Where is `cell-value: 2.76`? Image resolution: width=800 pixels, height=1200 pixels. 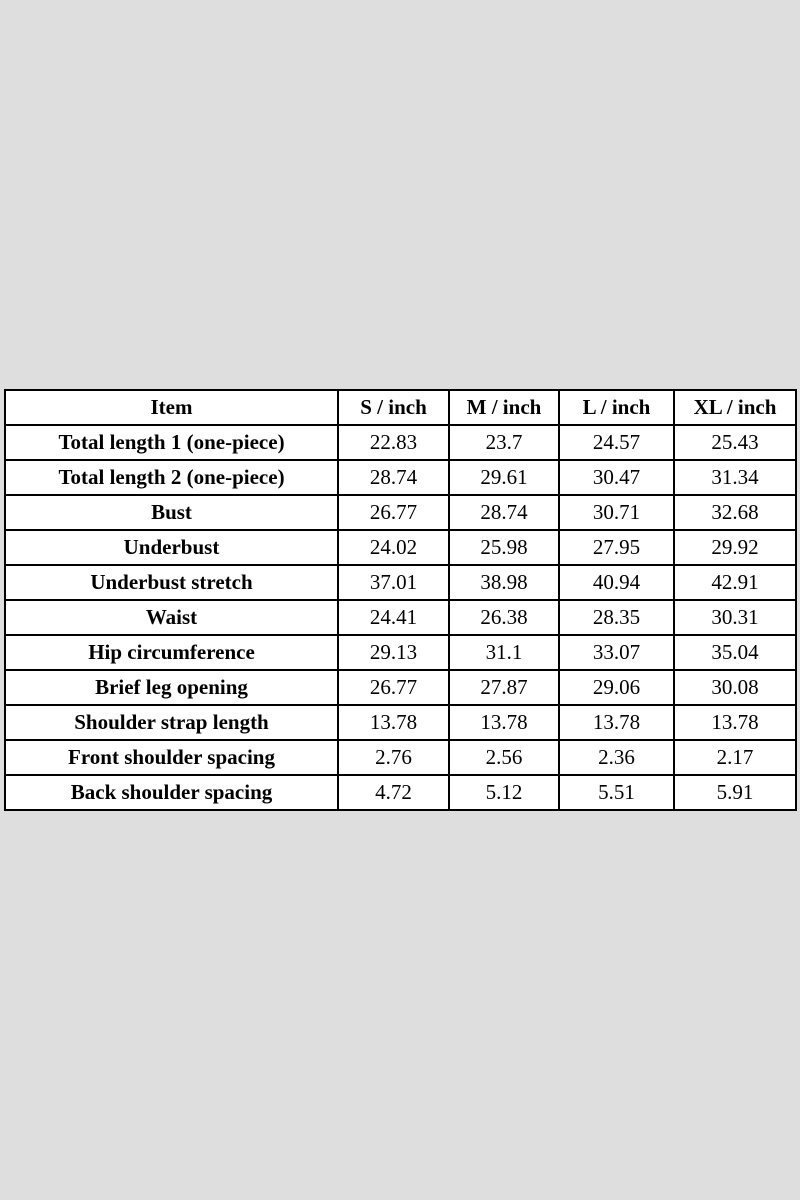 cell-value: 2.76 is located at coordinates (393, 757).